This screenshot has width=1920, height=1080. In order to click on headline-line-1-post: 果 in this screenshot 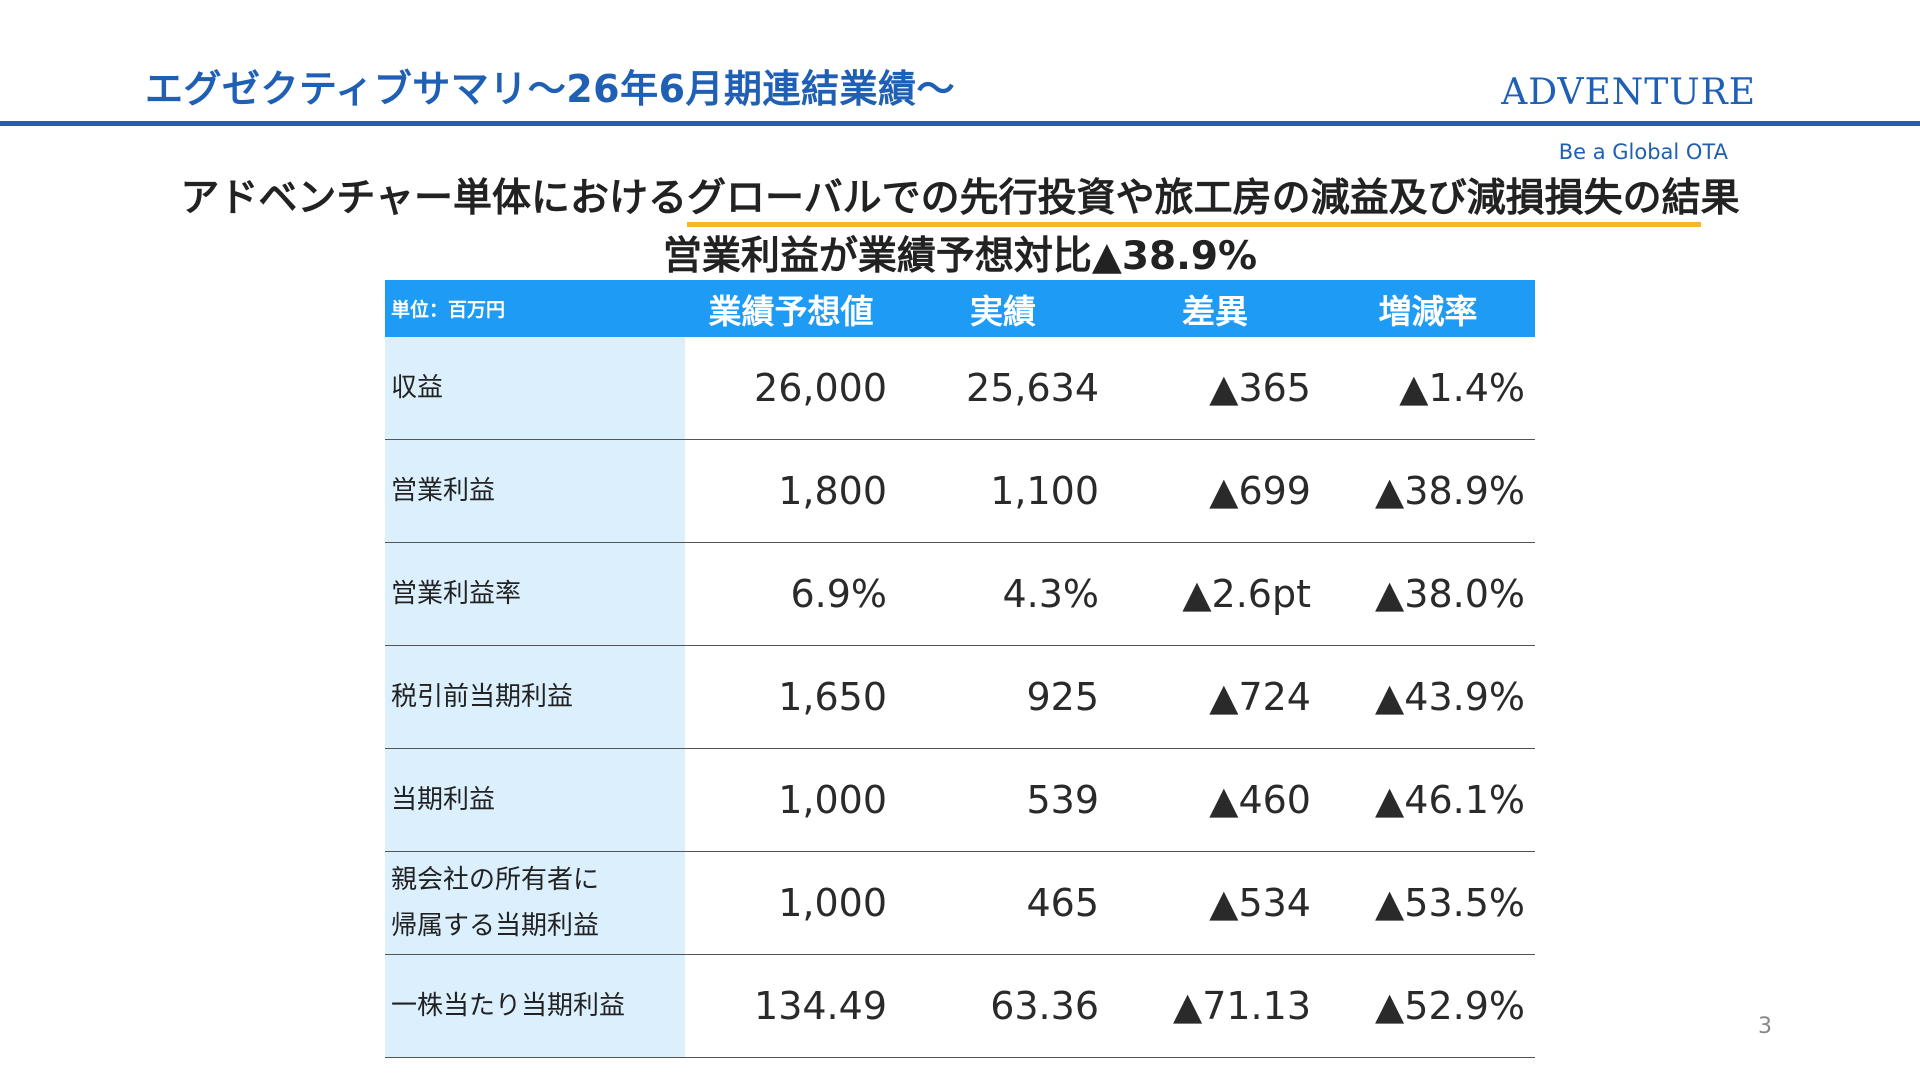, I will do `click(1720, 198)`.